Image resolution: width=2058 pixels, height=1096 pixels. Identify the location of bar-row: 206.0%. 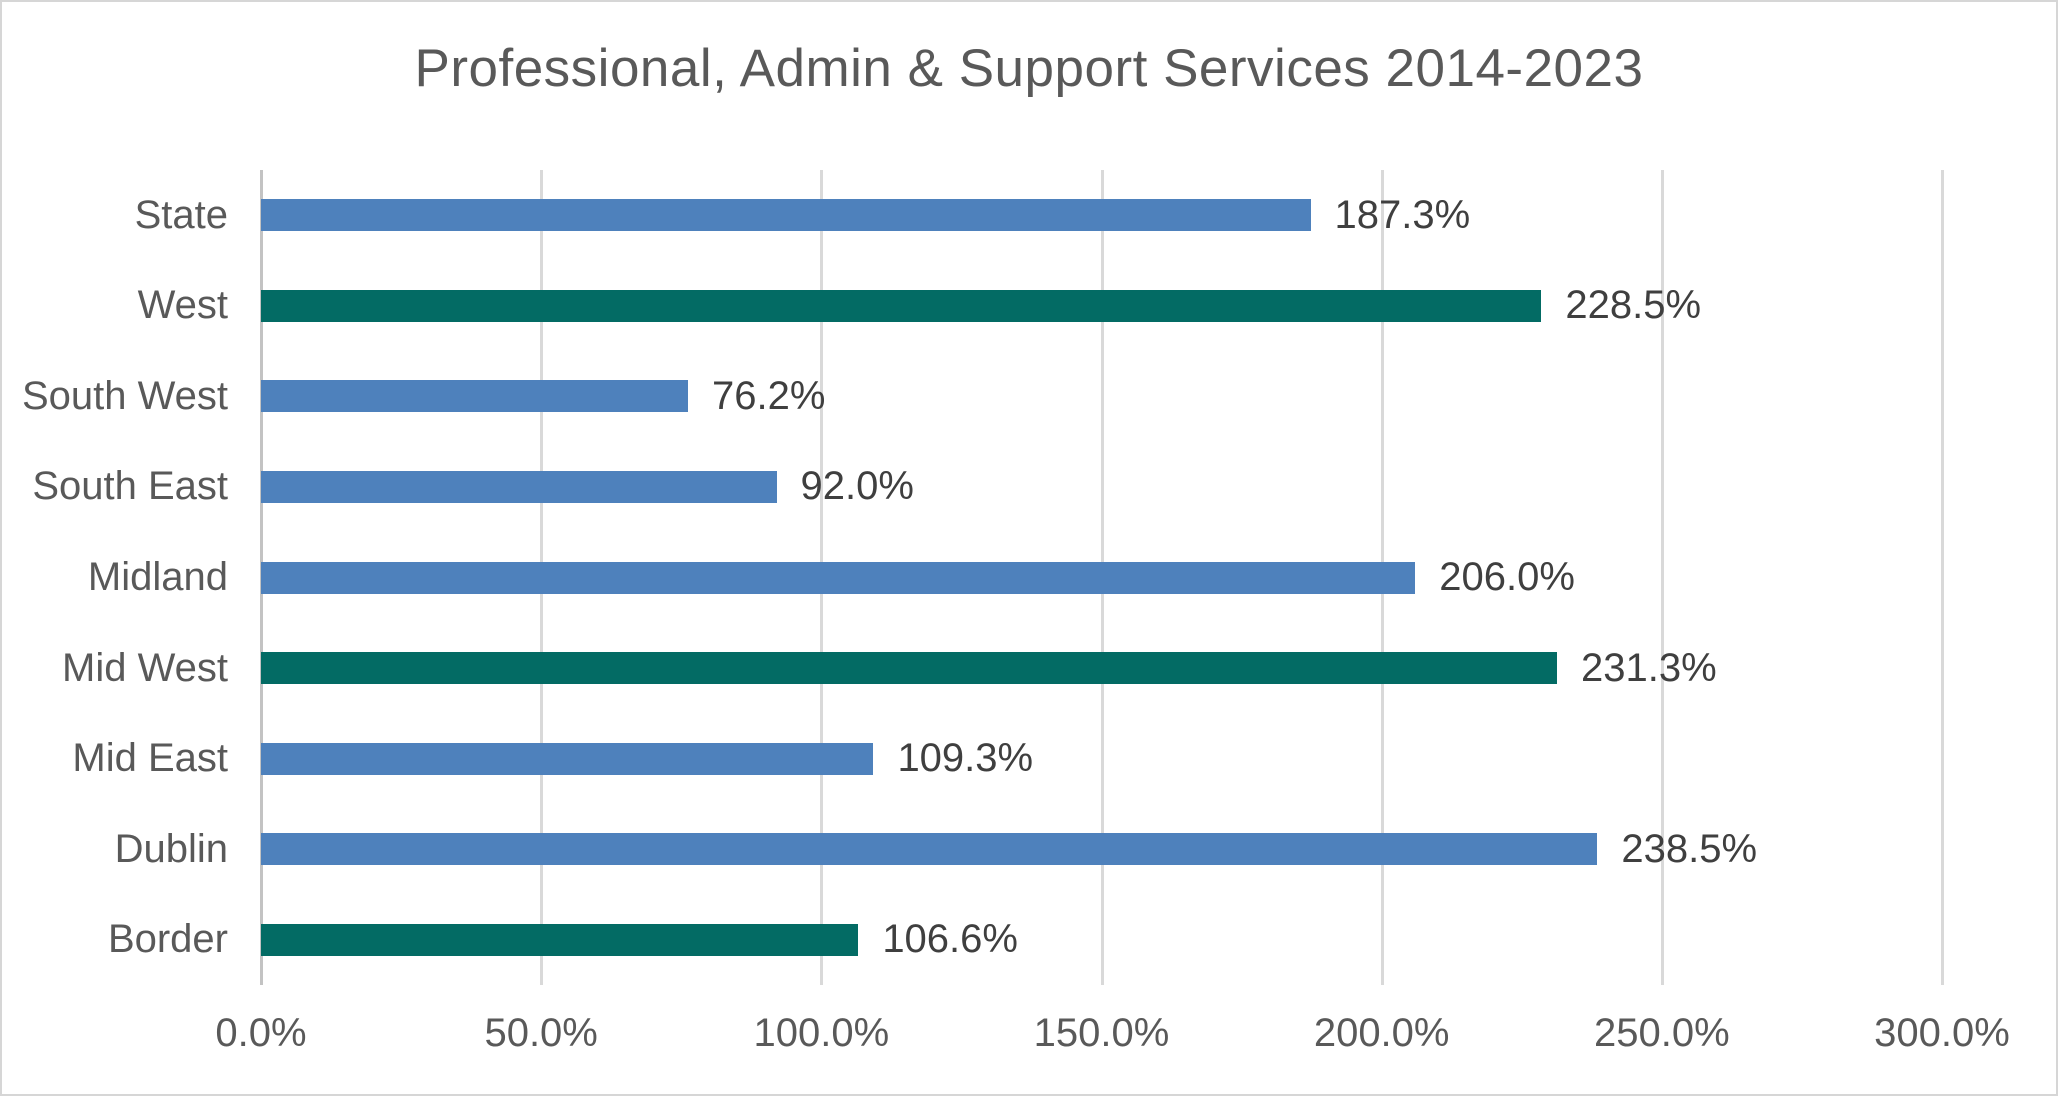
(1101, 577).